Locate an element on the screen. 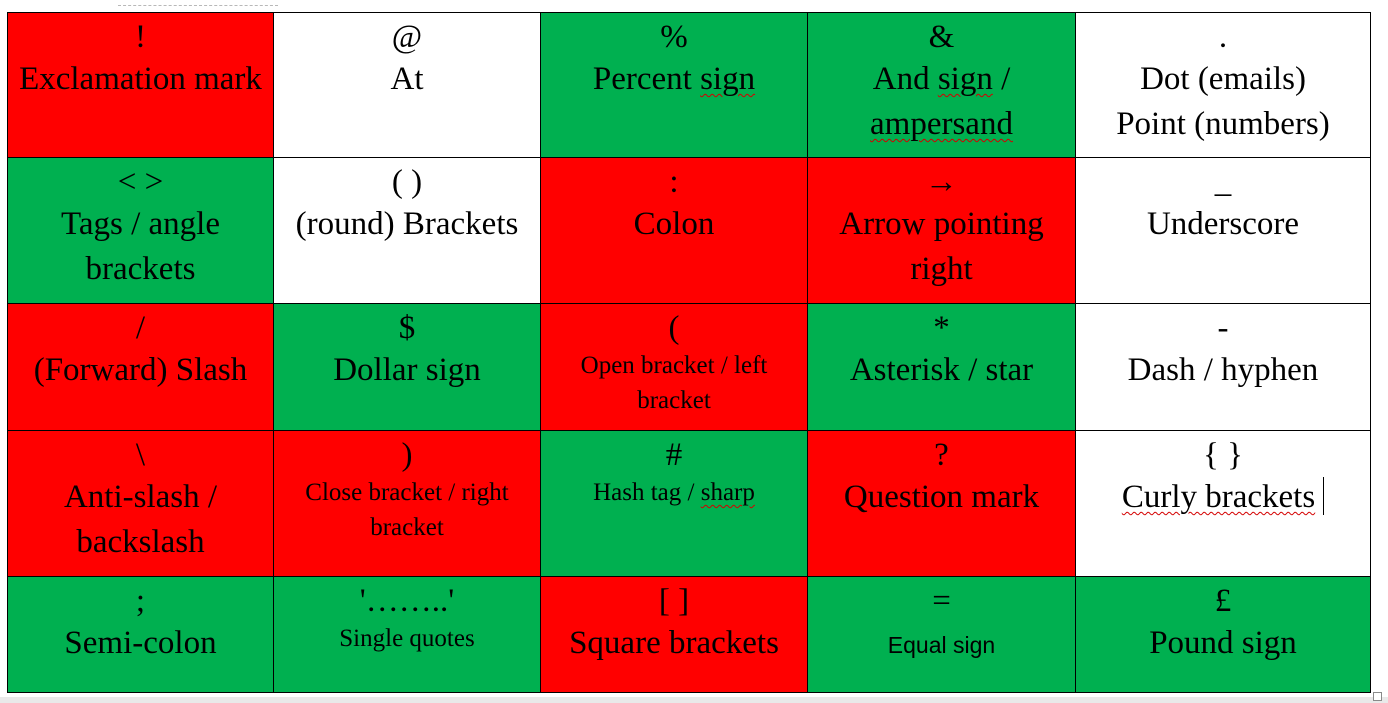  symbol-glyph: / is located at coordinates (140, 328).